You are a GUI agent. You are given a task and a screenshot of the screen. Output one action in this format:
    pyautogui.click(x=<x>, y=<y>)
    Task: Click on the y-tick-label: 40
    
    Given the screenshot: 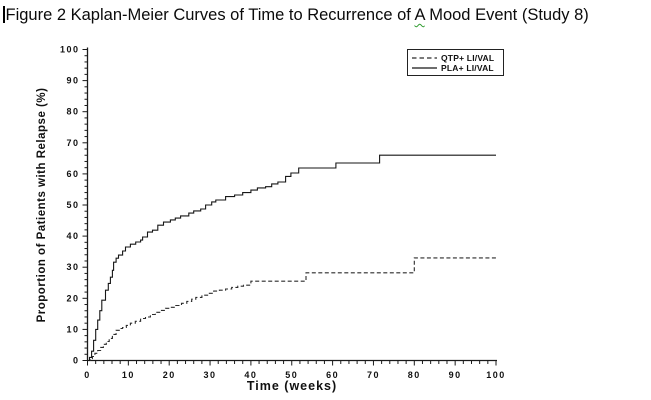 What is the action you would take?
    pyautogui.click(x=72, y=236)
    